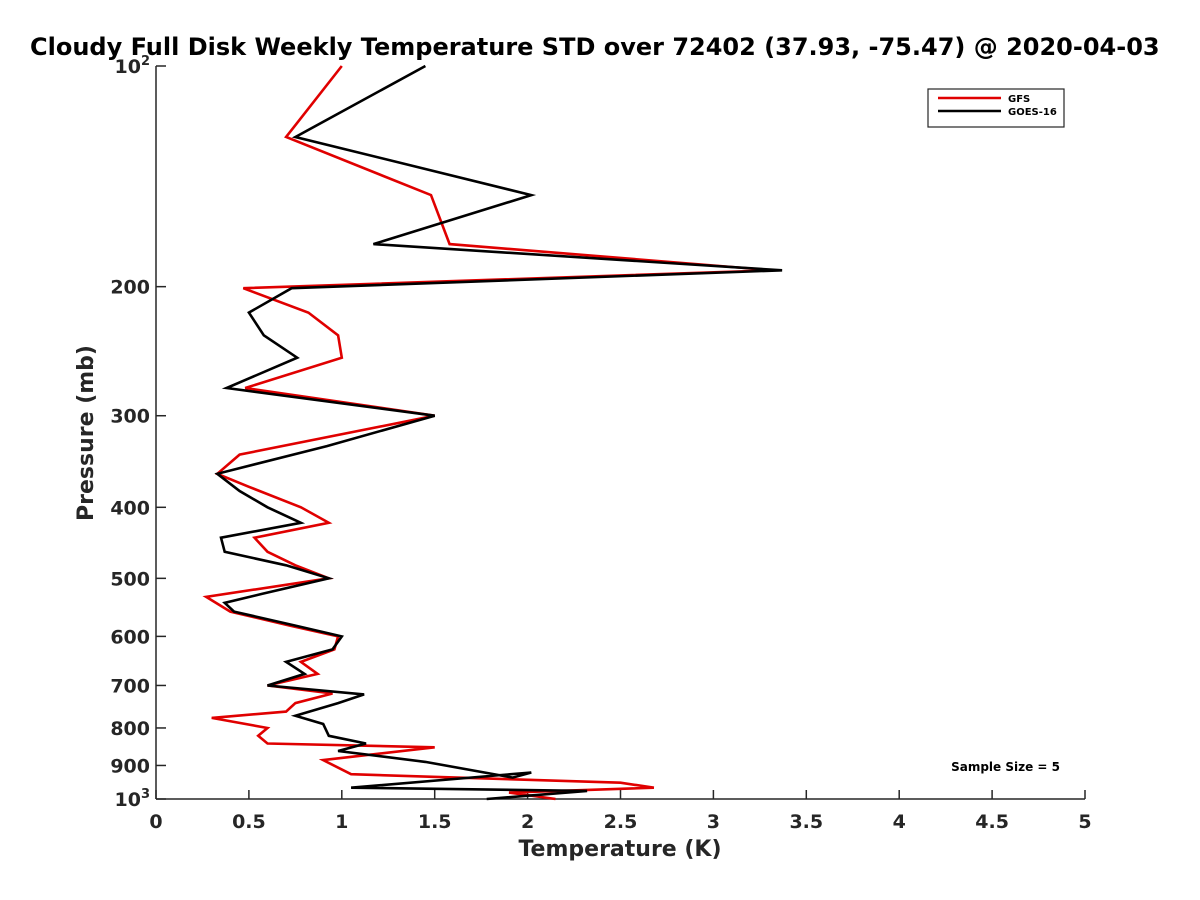 The height and width of the screenshot is (900, 1200). I want to click on x-tick-label: 2, so click(527, 822).